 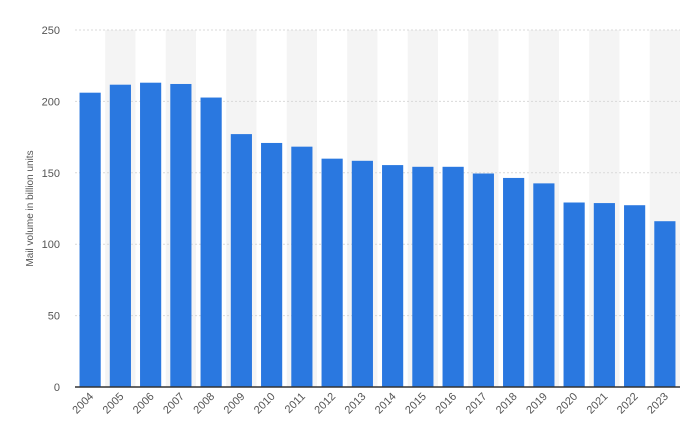 I want to click on x-tick-label: 2005, so click(x=114, y=404).